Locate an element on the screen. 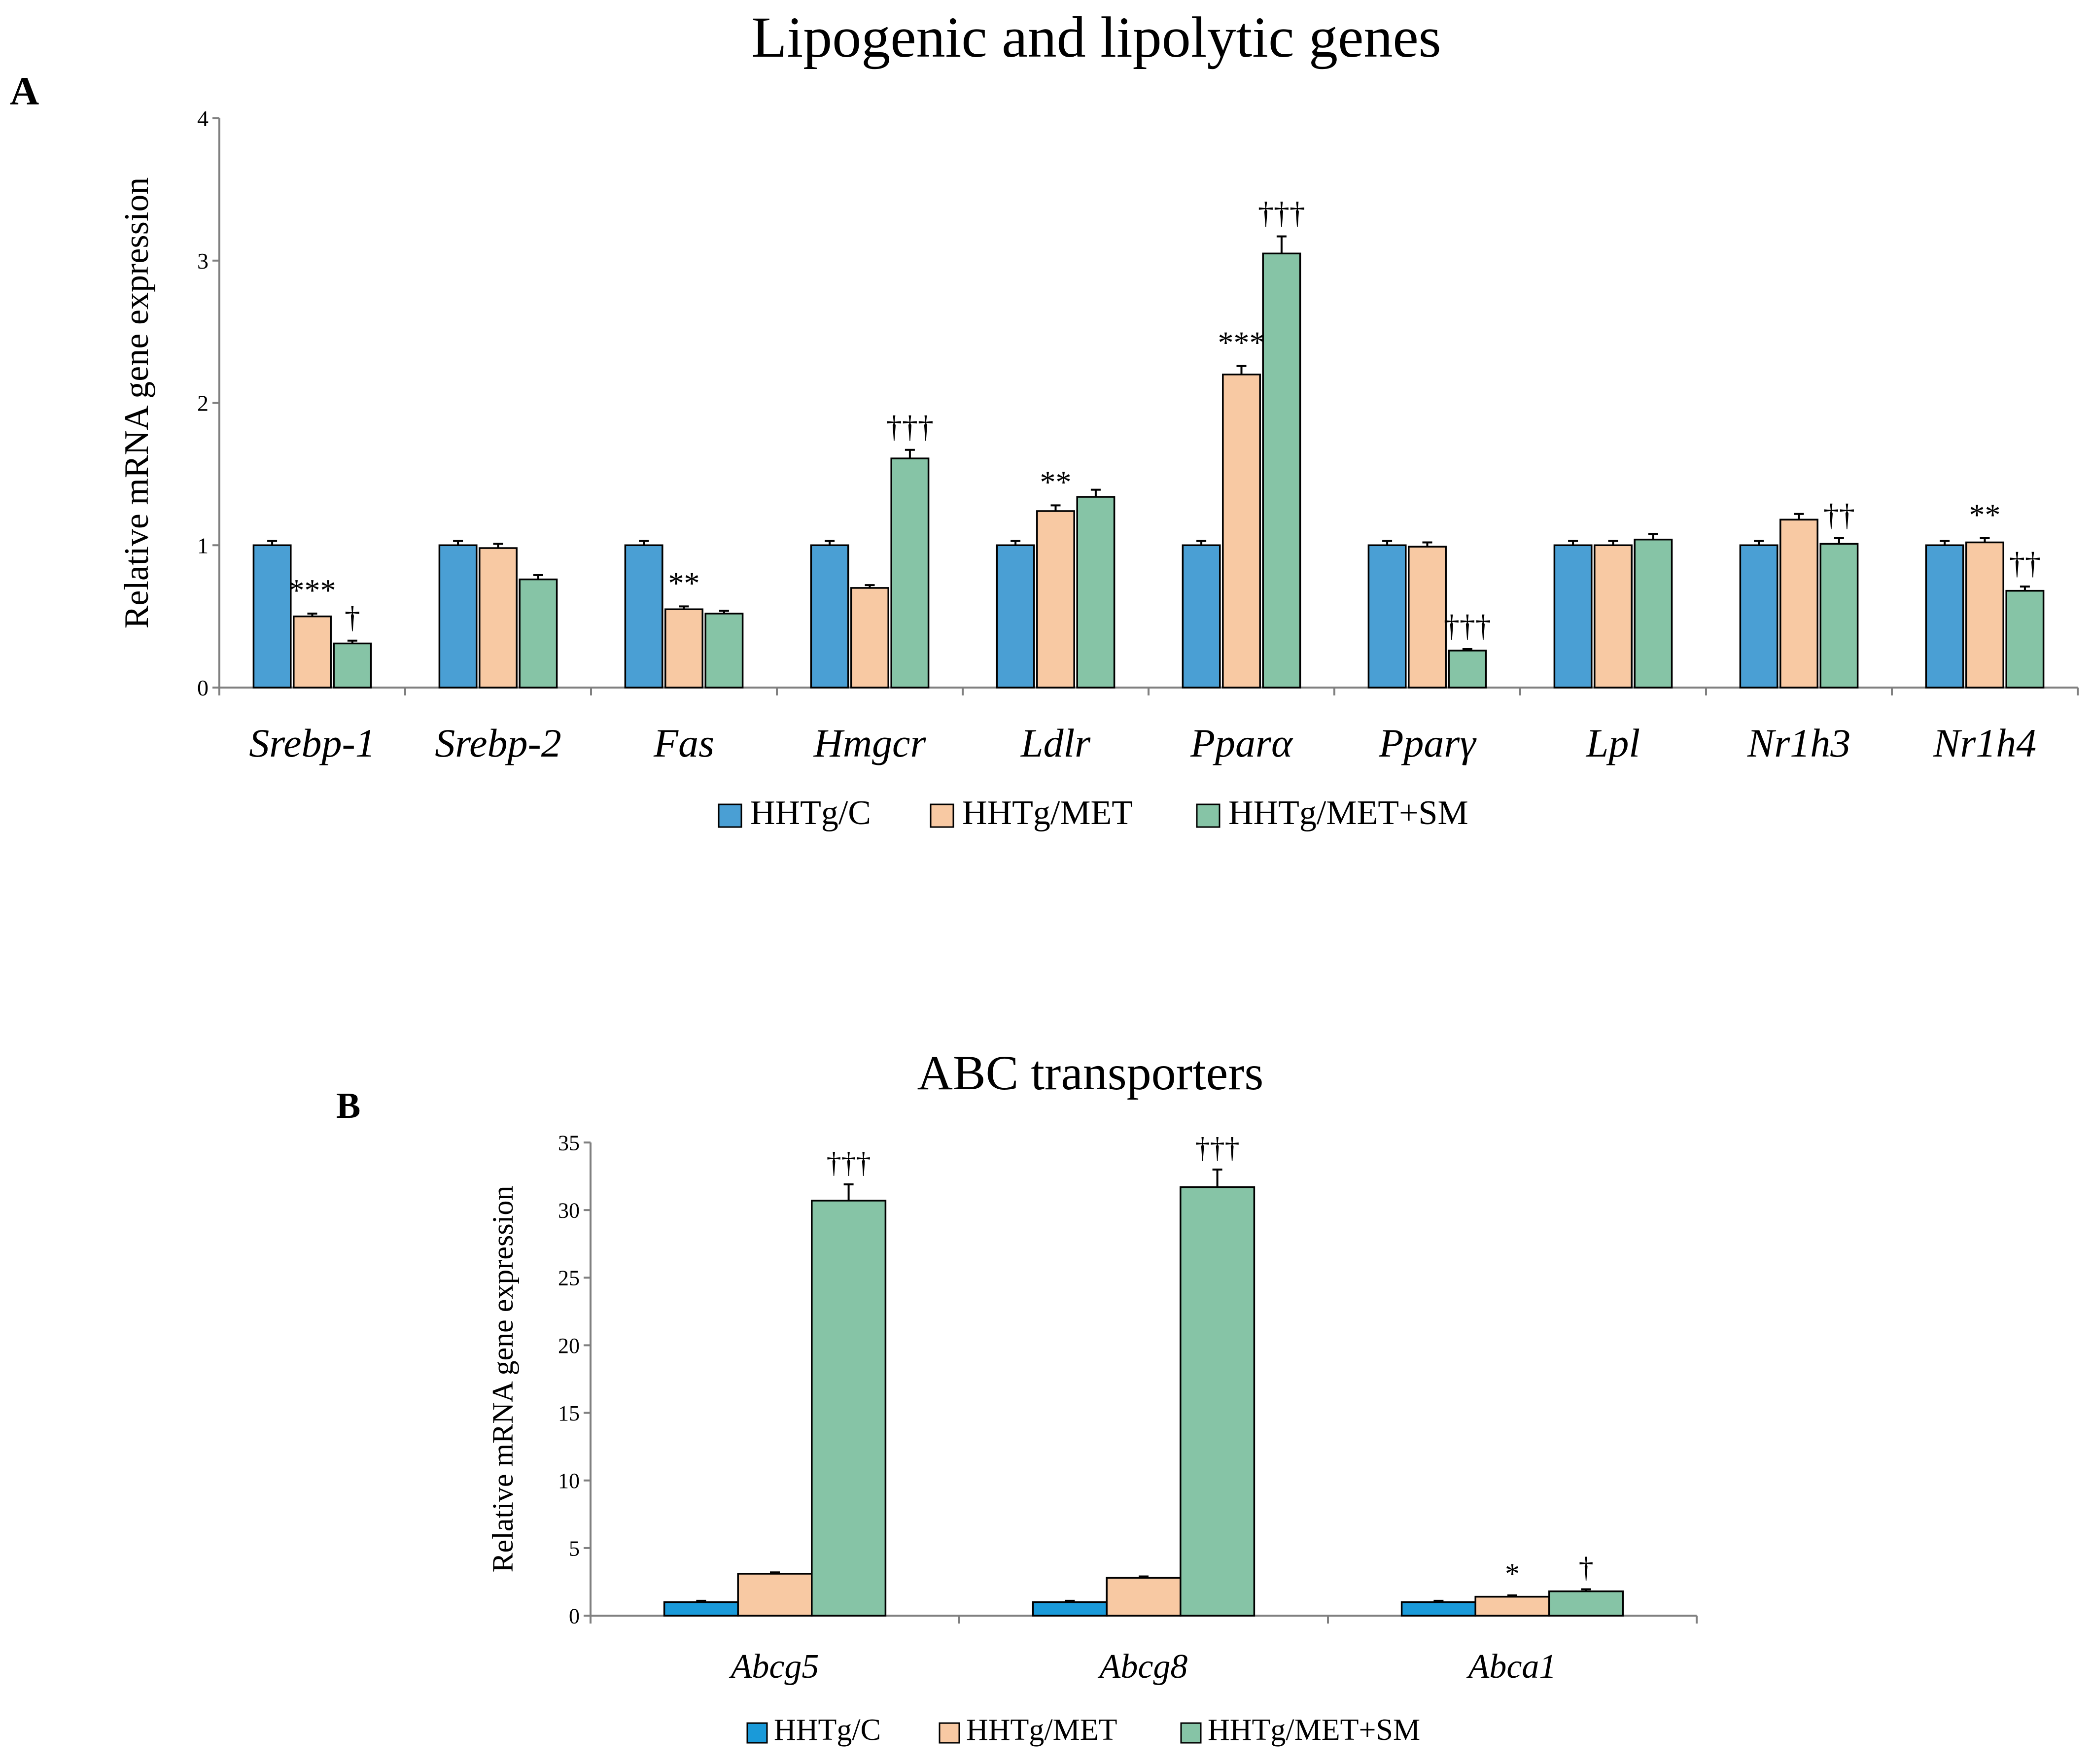 This screenshot has height=1764, width=2092. y-tick-label: 5 is located at coordinates (574, 1548).